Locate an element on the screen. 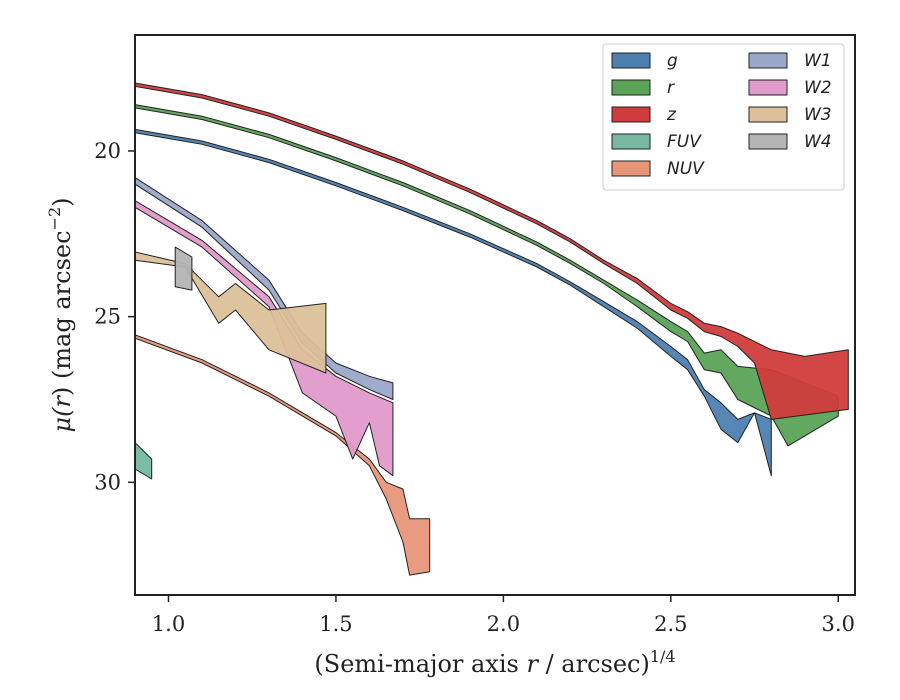  area-nuv is located at coordinates (283, 455).